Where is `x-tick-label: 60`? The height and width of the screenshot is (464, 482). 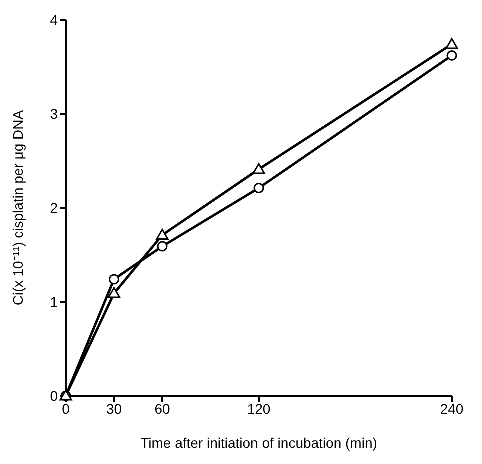 x-tick-label: 60 is located at coordinates (162, 408).